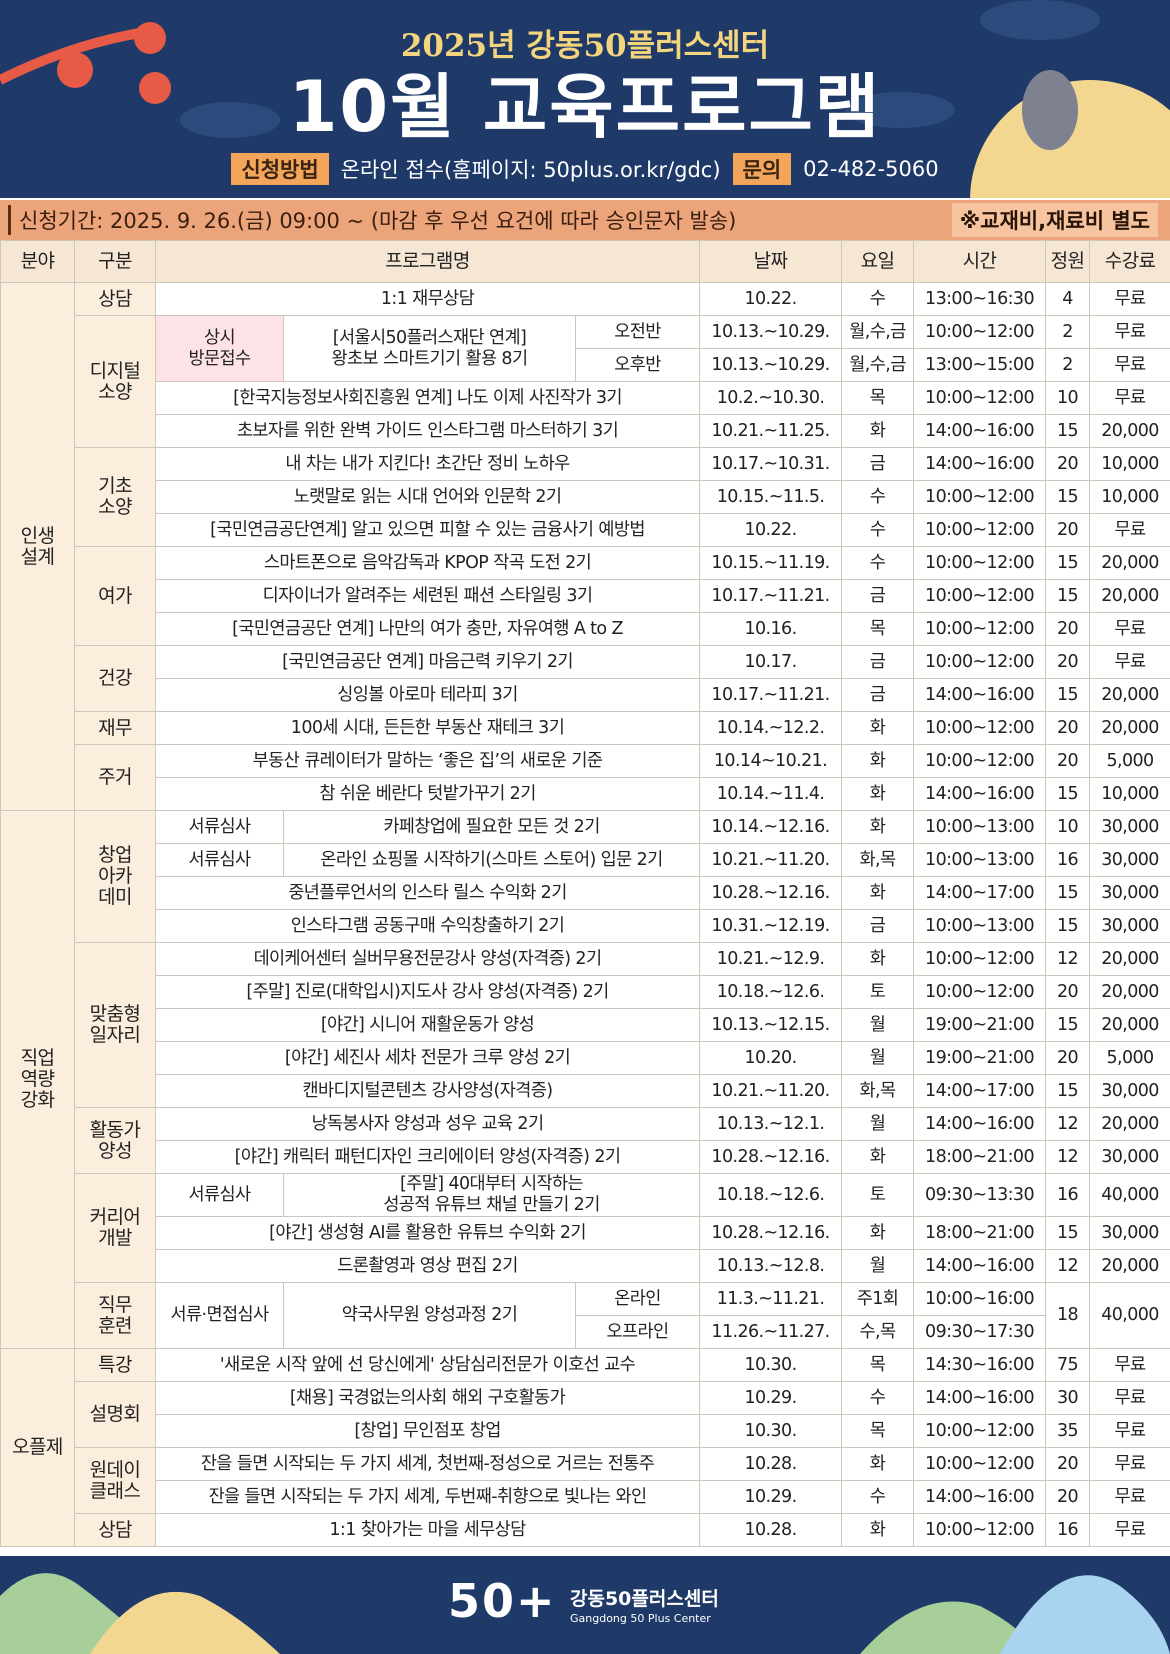 The height and width of the screenshot is (1654, 1170). I want to click on column-header: 수강료, so click(1129, 261).